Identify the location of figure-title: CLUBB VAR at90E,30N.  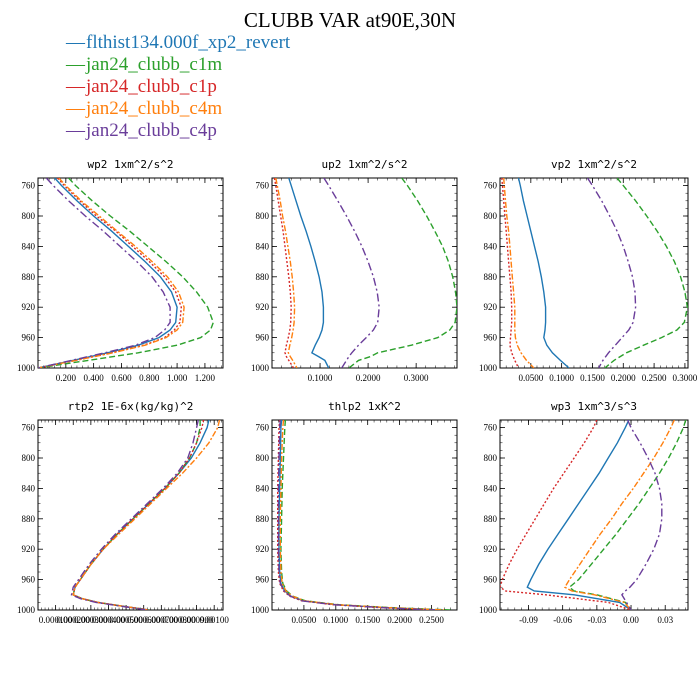
(350, 20).